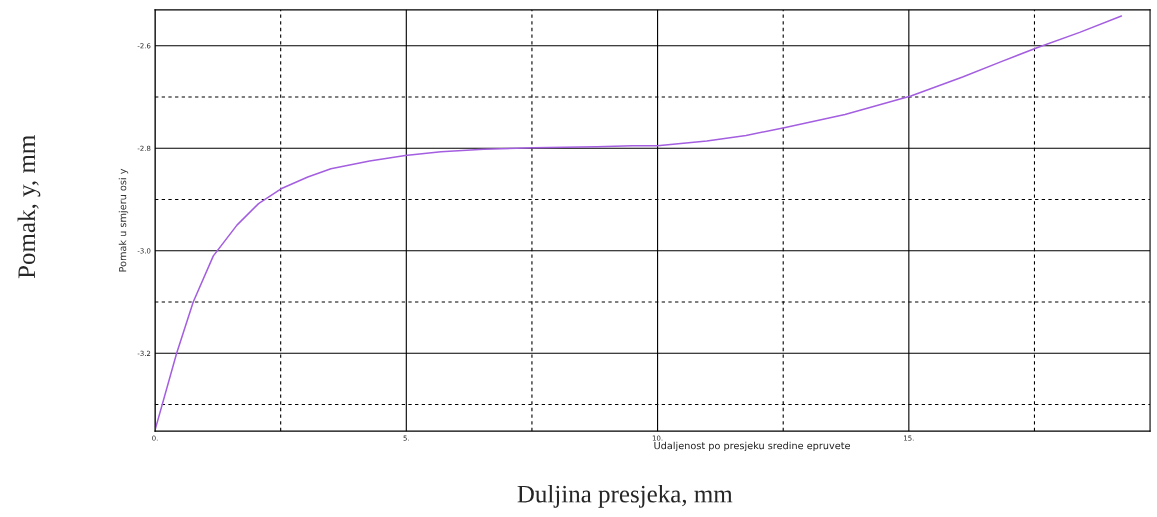 The image size is (1157, 517). I want to click on x-axis-title: Udaljenost po presjeku sredine epruvete, so click(752, 446).